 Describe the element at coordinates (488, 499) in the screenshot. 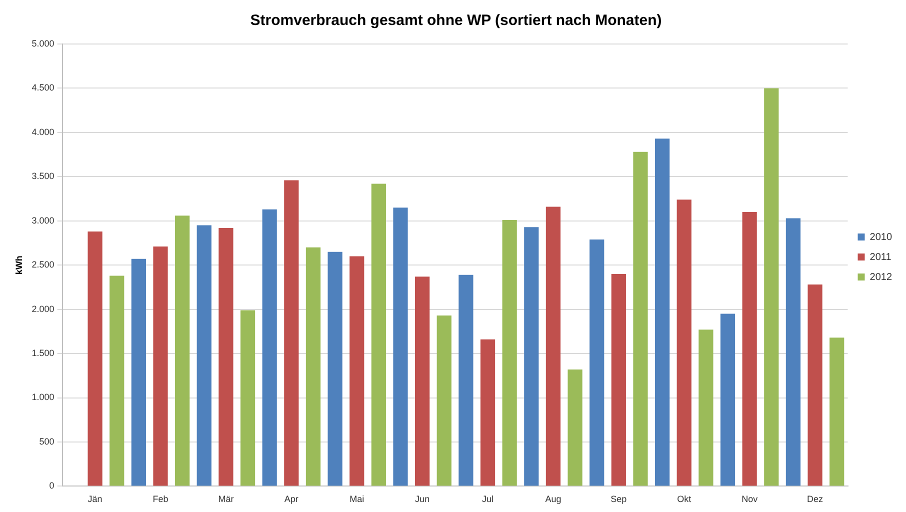

I see `x-tick-label: Jul` at that location.